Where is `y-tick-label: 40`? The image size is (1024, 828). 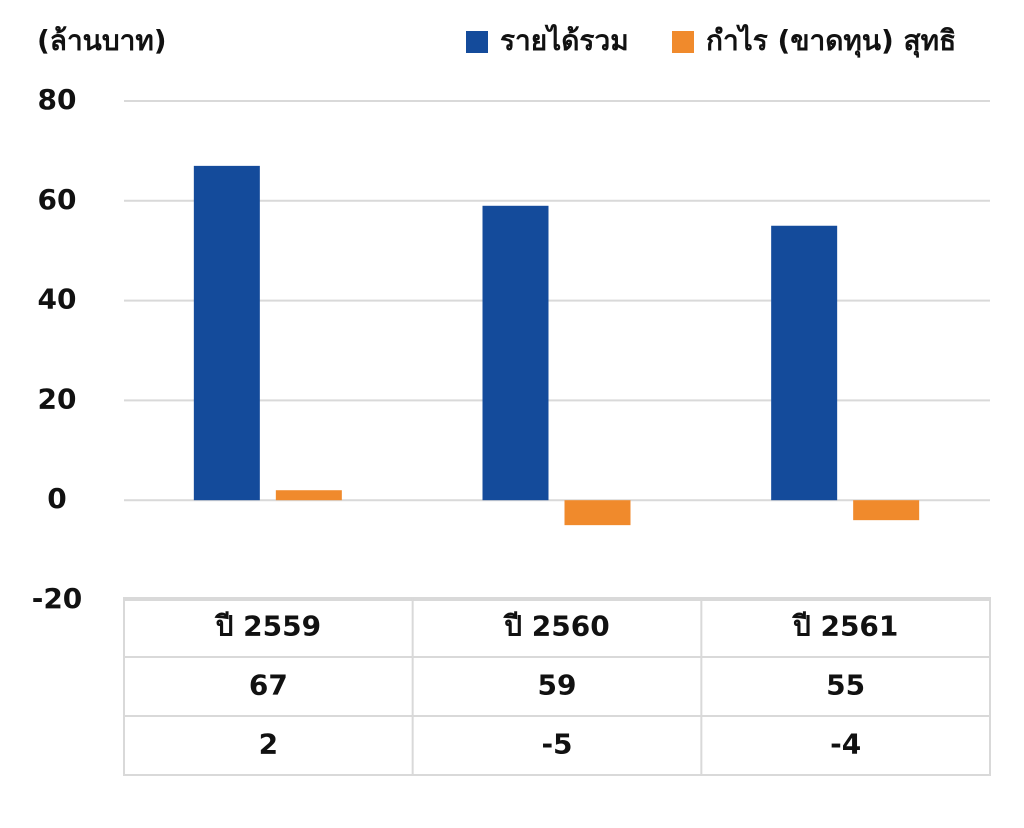 y-tick-label: 40 is located at coordinates (57, 299).